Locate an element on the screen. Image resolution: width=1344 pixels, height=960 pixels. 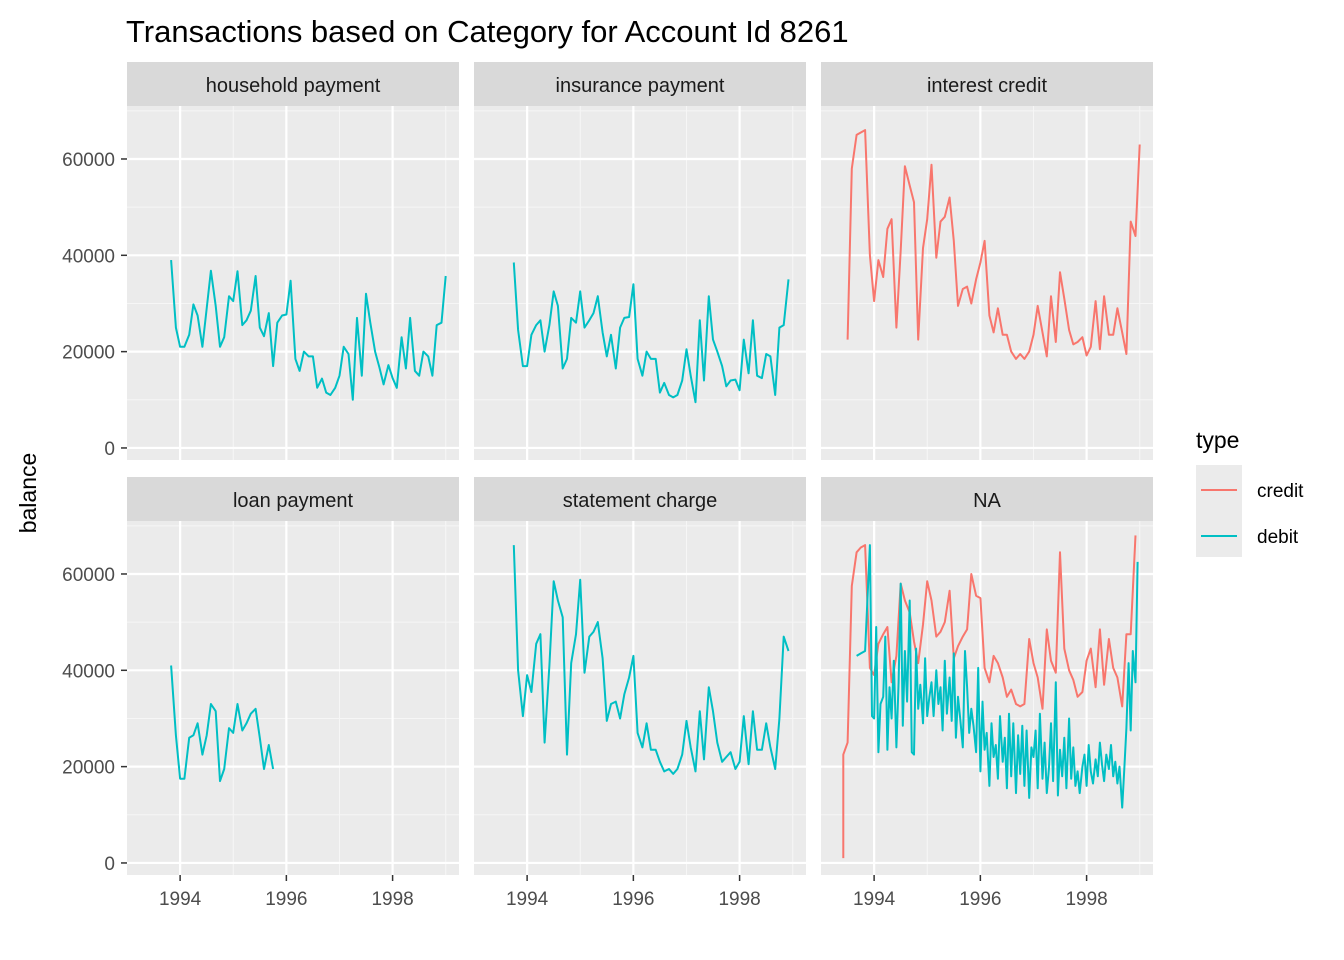
facet-strip-label: loan payment is located at coordinates (293, 501).